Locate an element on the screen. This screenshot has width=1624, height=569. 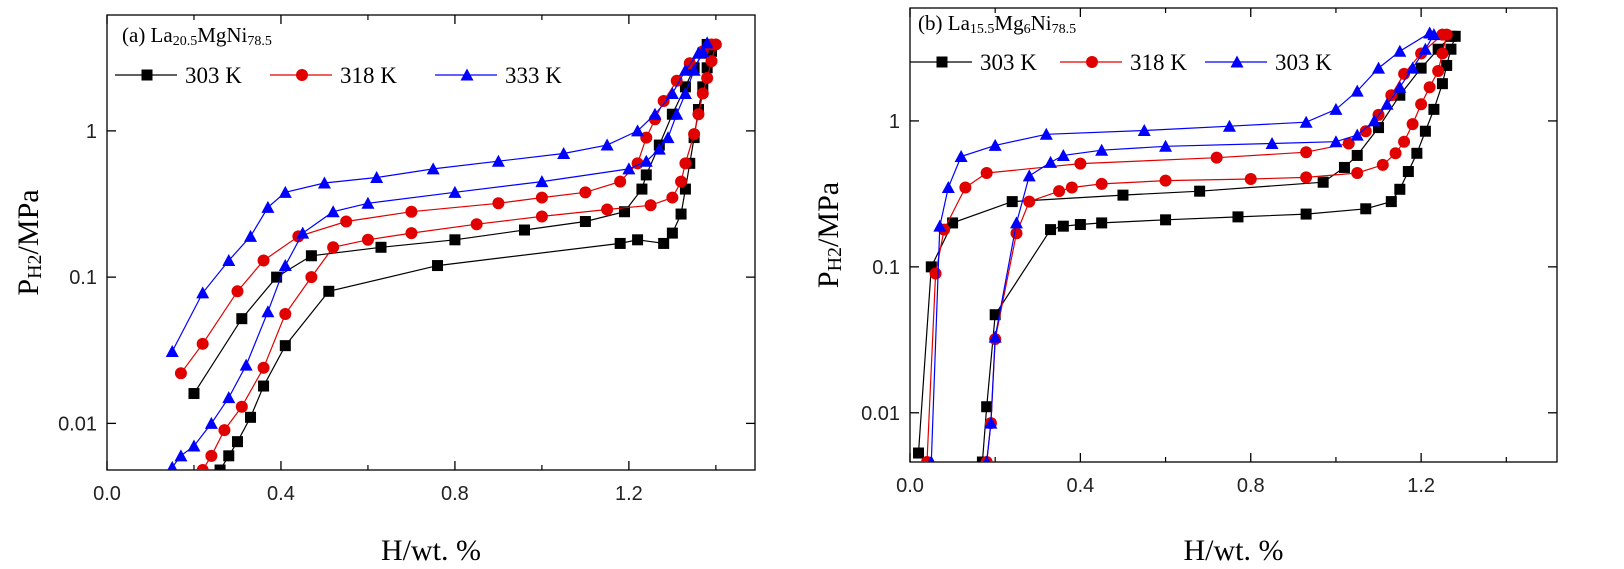
panel-title-part: 78.5 is located at coordinates (259, 41).